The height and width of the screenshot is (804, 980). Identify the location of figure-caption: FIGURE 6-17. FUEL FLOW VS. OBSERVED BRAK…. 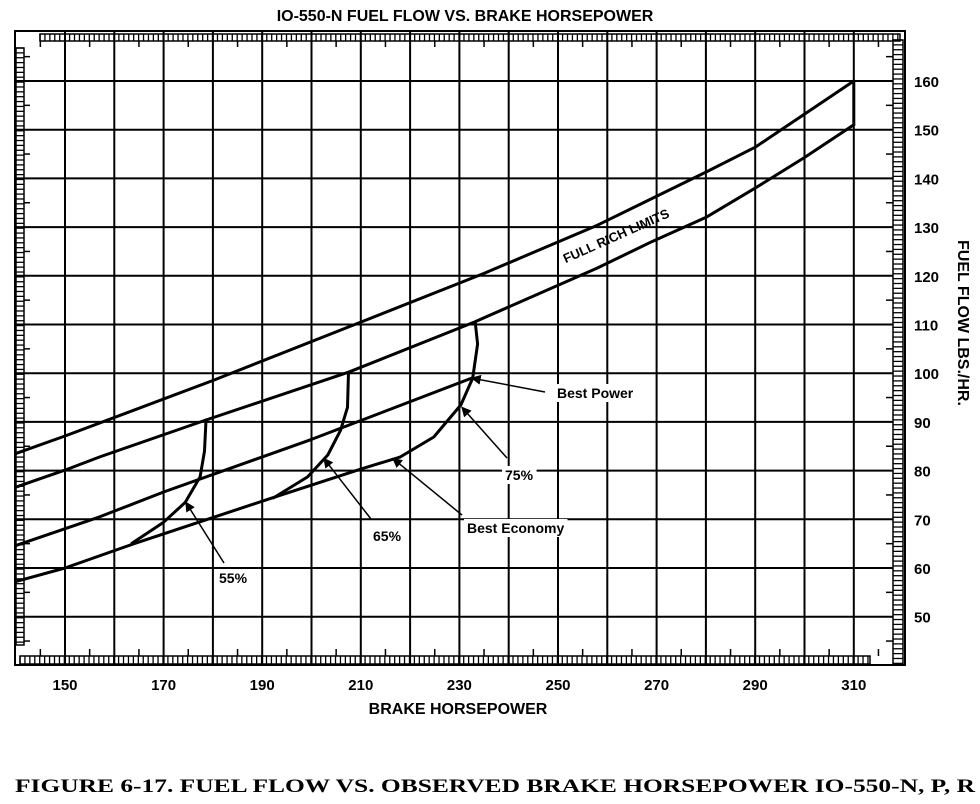
(495, 786).